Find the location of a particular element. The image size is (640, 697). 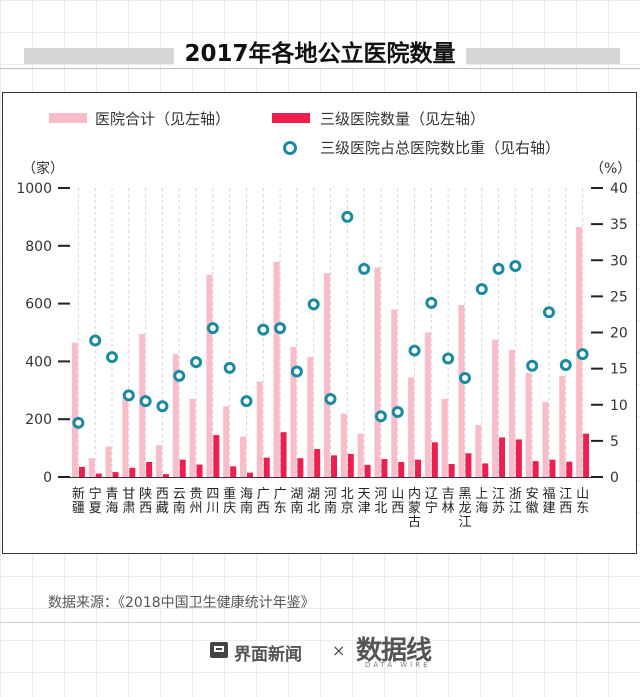

source-note: 数据来源：《2018中国卫生健康统计年鉴》 is located at coordinates (181, 603).